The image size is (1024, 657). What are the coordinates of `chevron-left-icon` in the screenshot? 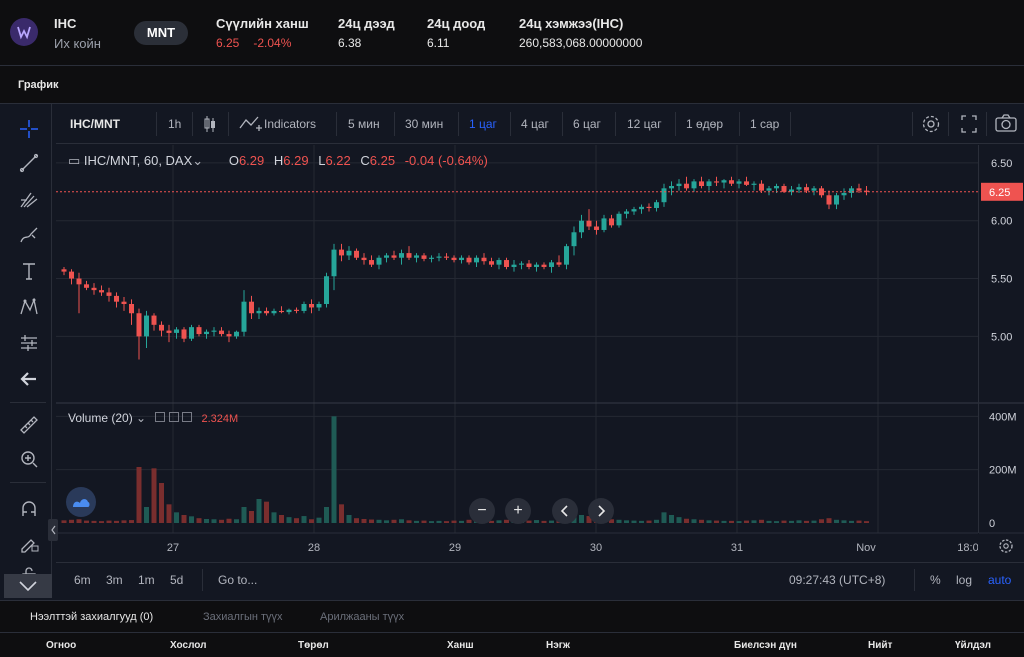 It's located at (53, 530).